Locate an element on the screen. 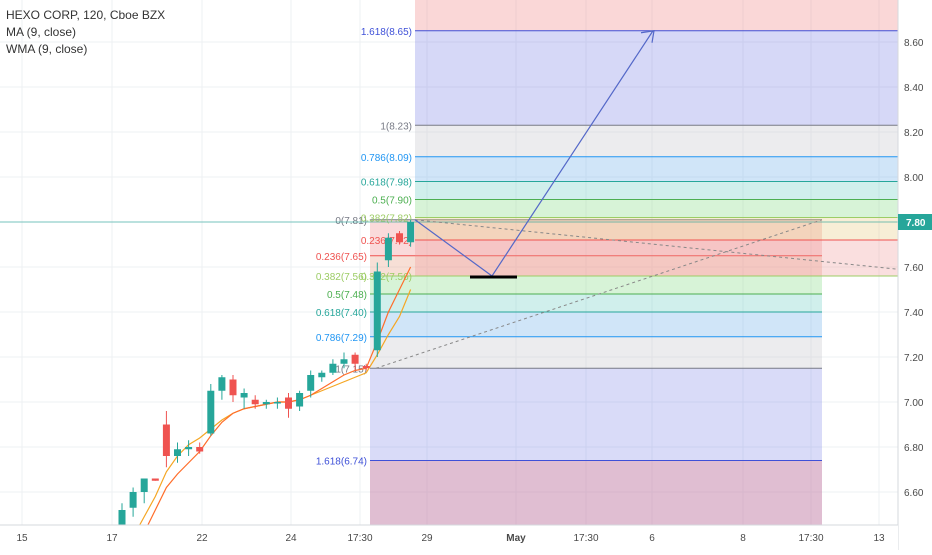 Image resolution: width=932 pixels, height=555 pixels. last-price-label: 7.80 is located at coordinates (916, 223).